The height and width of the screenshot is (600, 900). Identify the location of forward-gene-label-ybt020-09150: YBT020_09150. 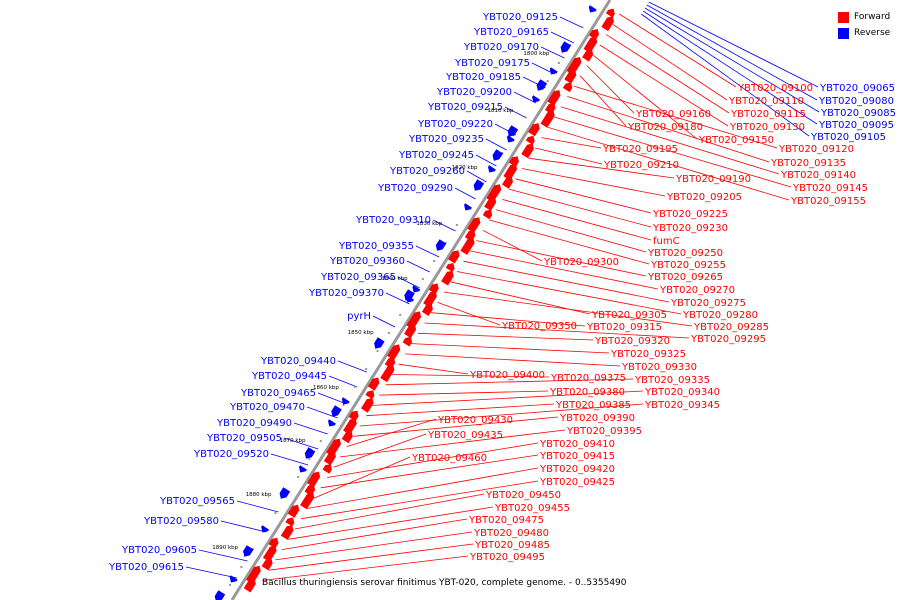
(736, 140).